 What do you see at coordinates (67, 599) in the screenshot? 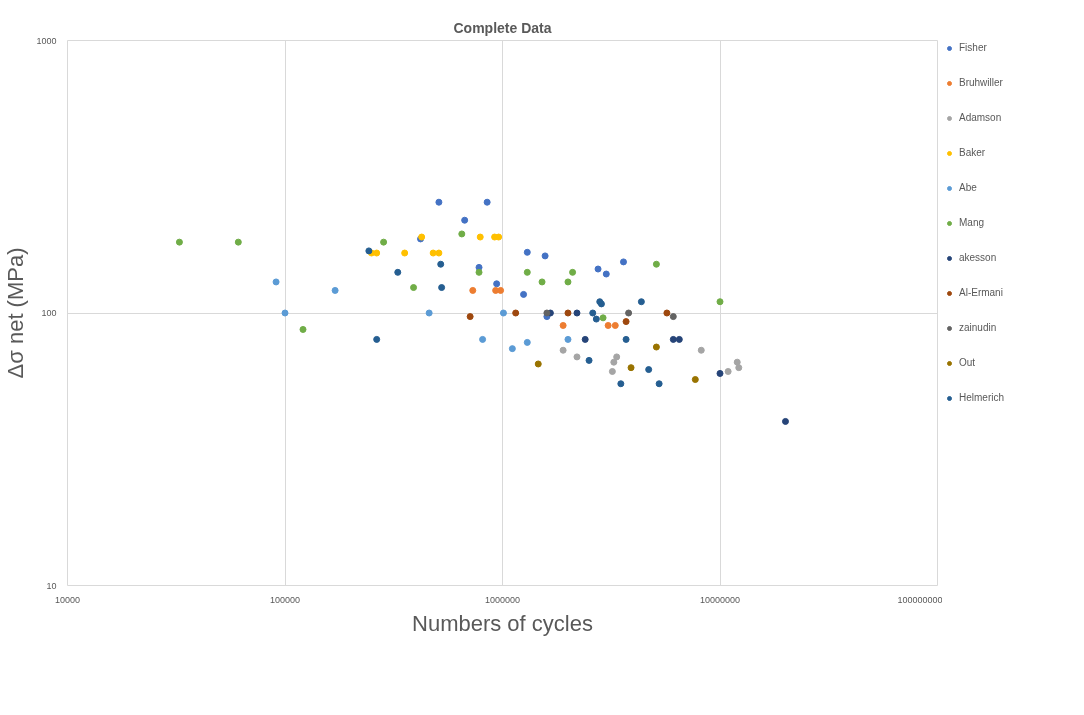
I see `x-tick-label: 10000` at bounding box center [67, 599].